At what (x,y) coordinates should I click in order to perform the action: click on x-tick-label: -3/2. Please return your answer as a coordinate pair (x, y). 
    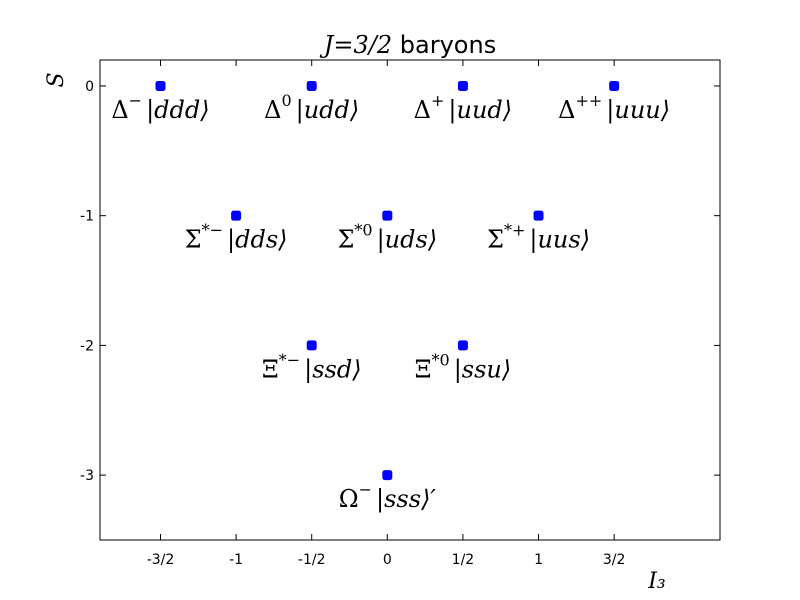
    Looking at the image, I should click on (161, 560).